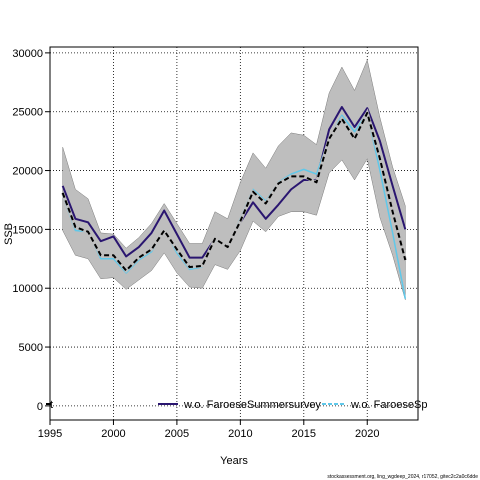 The width and height of the screenshot is (480, 480). What do you see at coordinates (27, 54) in the screenshot?
I see `y-tick-label: 30000` at bounding box center [27, 54].